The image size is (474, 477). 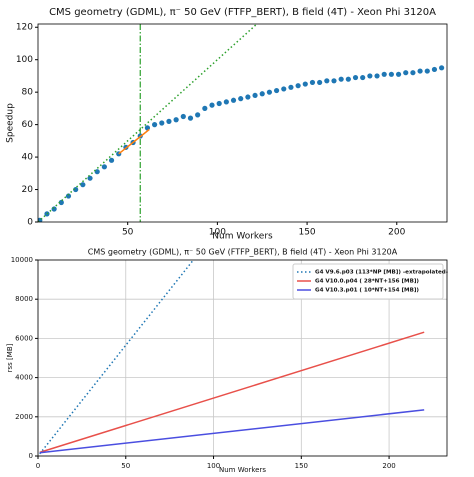 I want to click on y-tick-label: 4000, so click(x=24, y=378).